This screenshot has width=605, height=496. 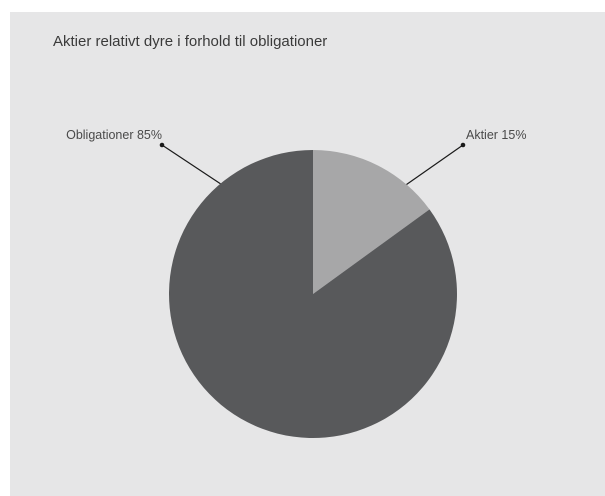 I want to click on slice-label: Aktier 15%, so click(x=496, y=135).